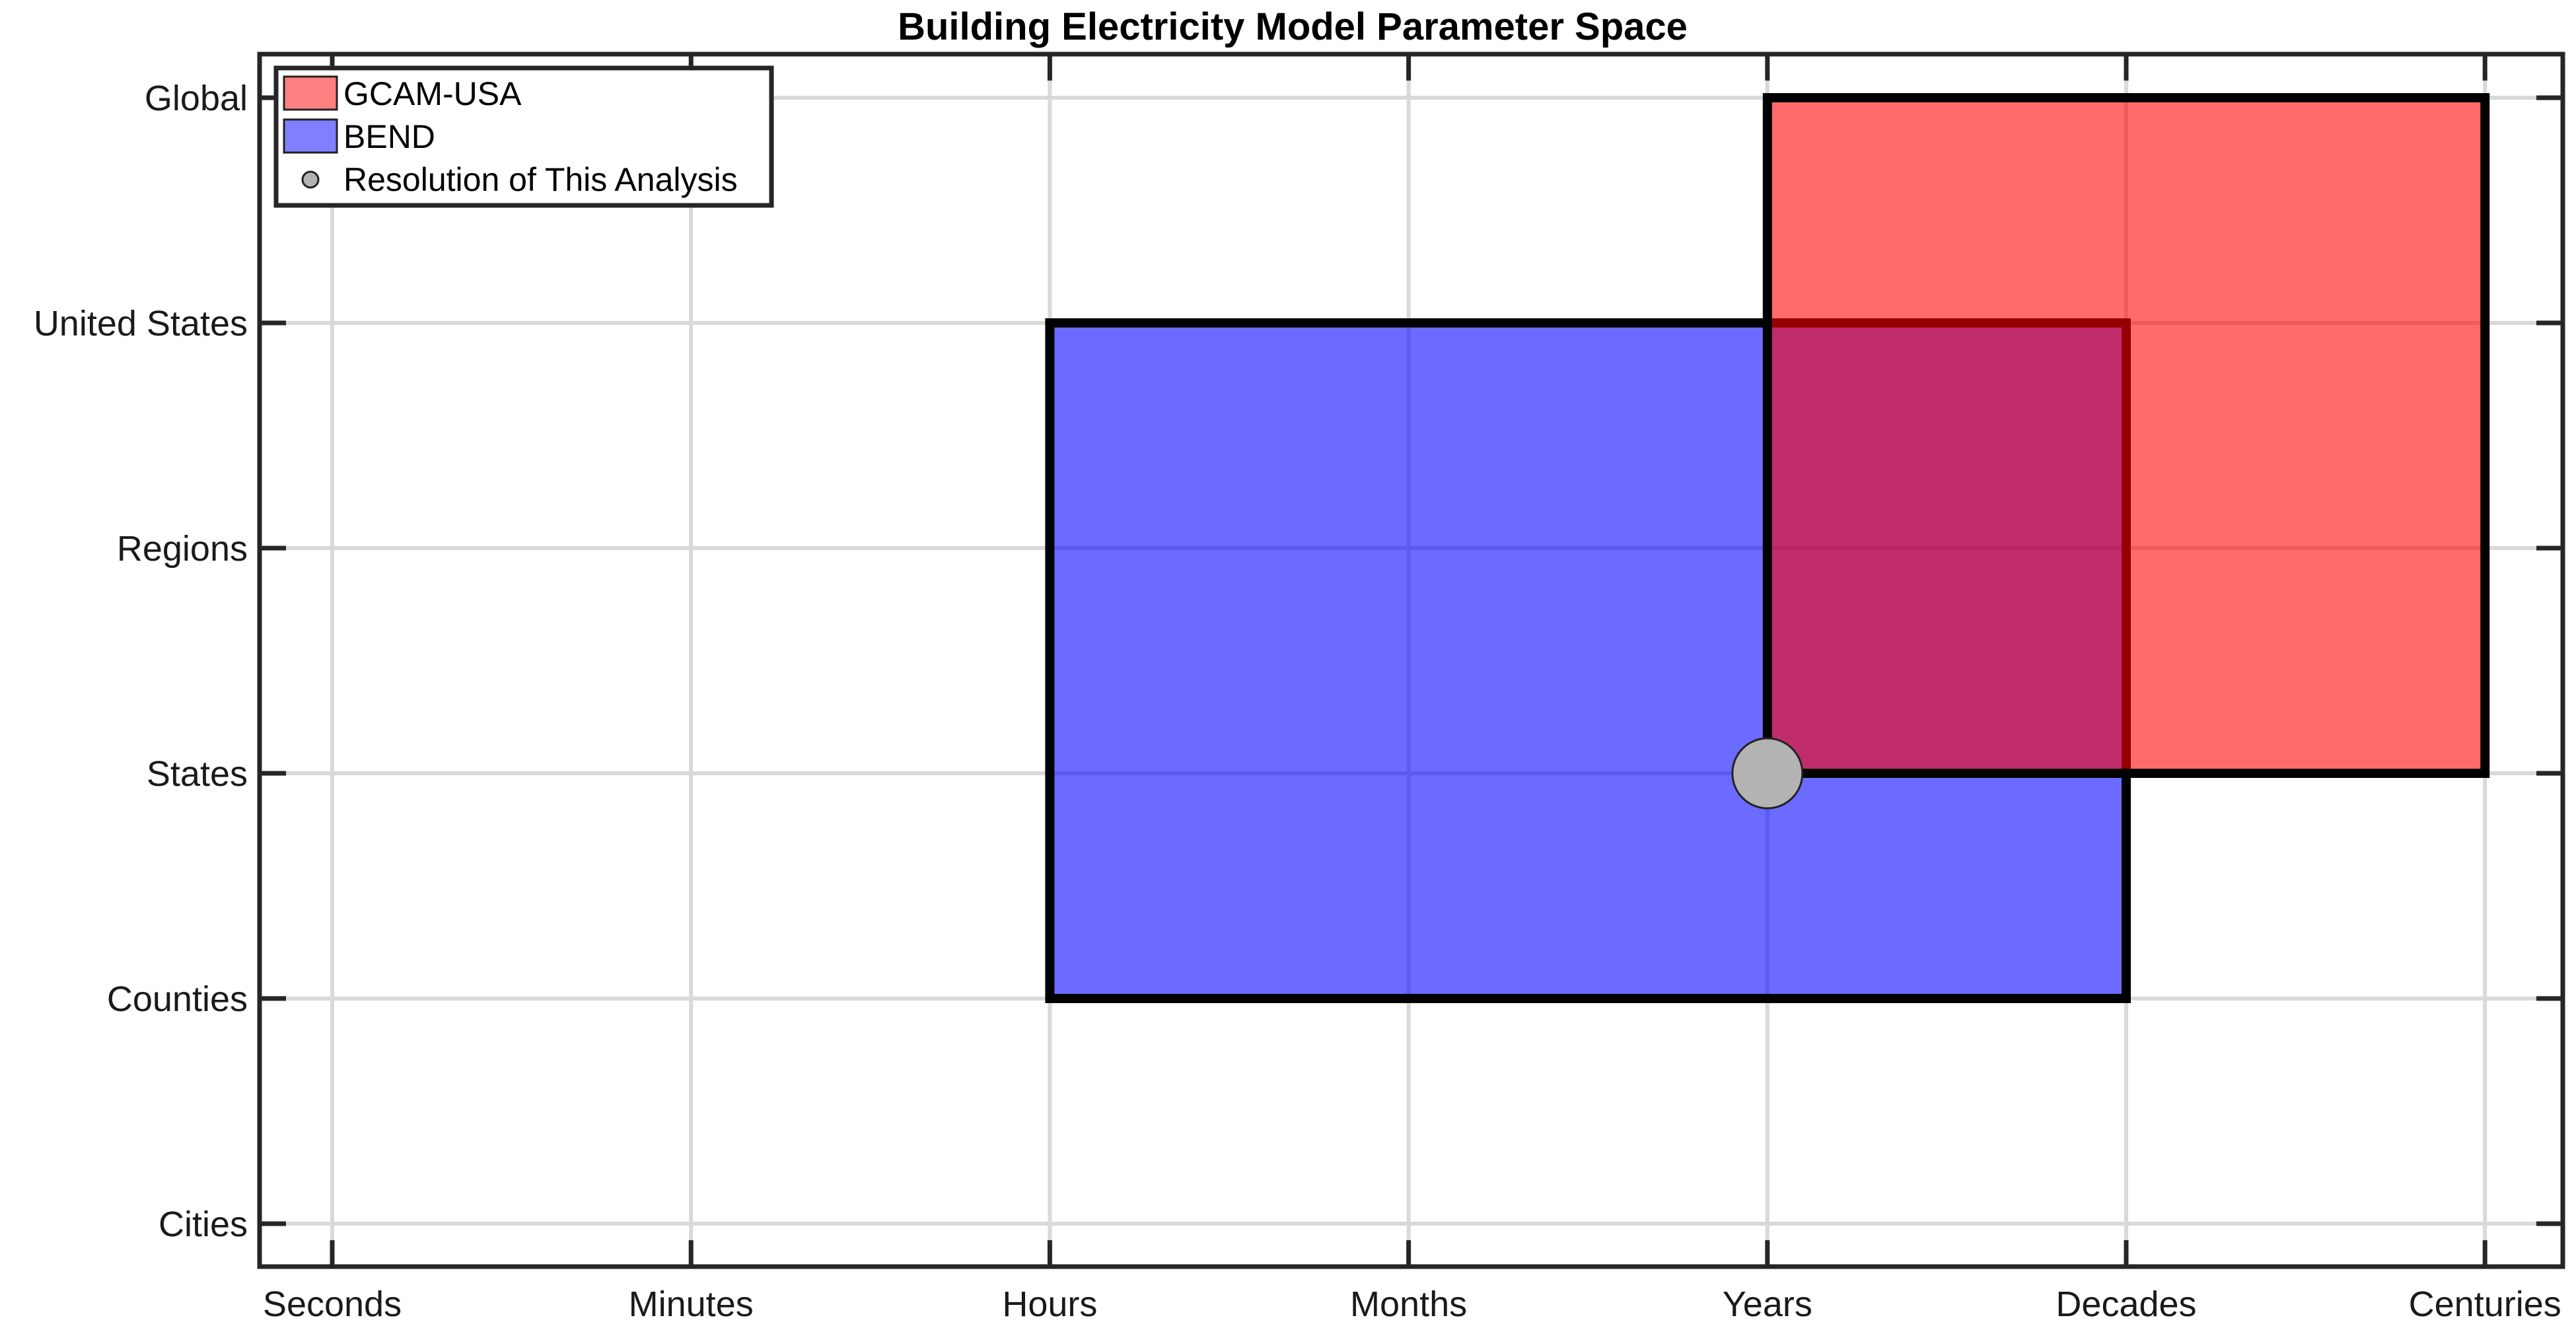 The height and width of the screenshot is (1330, 2576). What do you see at coordinates (311, 93) in the screenshot?
I see `legend-swatch-gcam-usa` at bounding box center [311, 93].